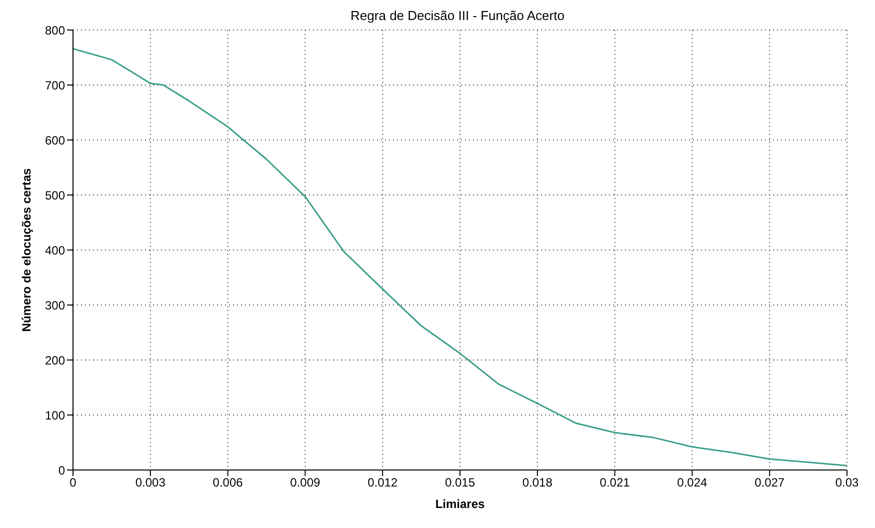 Image resolution: width=875 pixels, height=528 pixels. Describe the element at coordinates (150, 483) in the screenshot. I see `x-tick-label: 0.003` at that location.